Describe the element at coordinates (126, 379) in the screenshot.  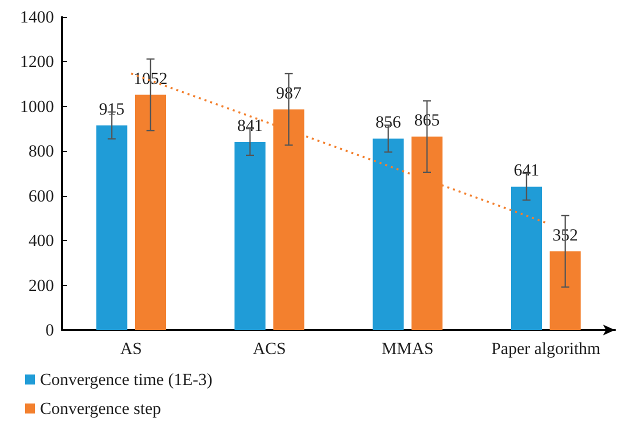
I see `legend-label: Convergence time (1E-3)` at that location.